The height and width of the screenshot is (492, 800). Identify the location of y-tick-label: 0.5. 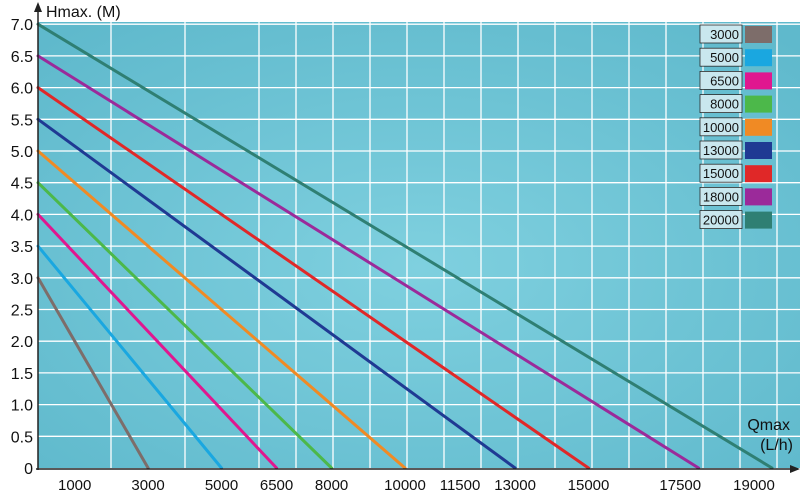
(22, 437).